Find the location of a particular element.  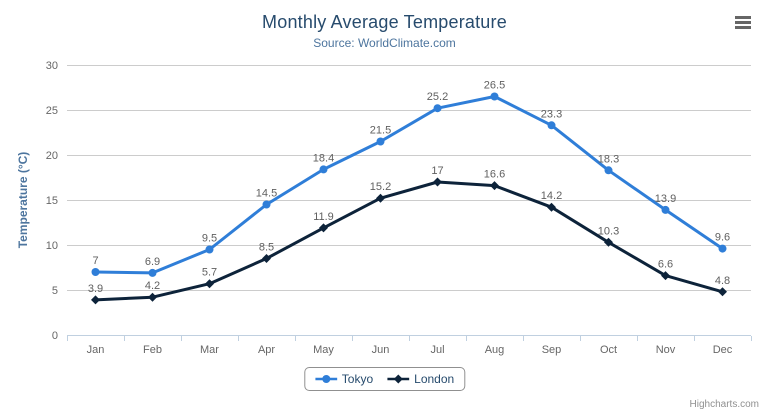

x-axis-label: Jun is located at coordinates (381, 350).